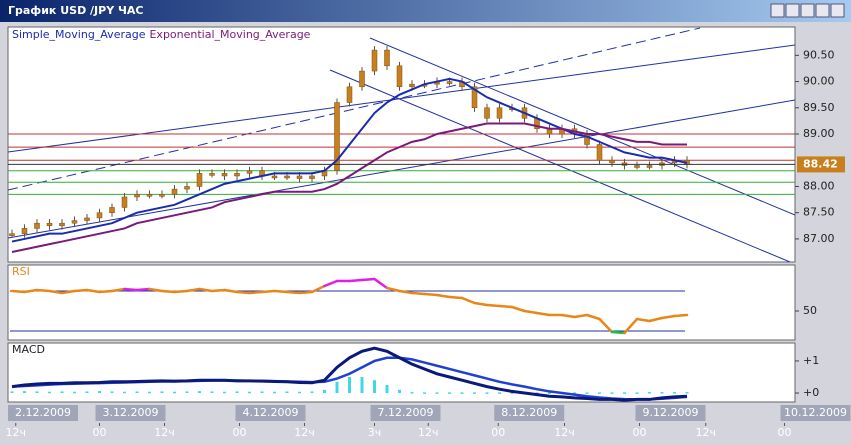 This screenshot has width=851, height=445. I want to click on button-minimize, so click(822, 10).